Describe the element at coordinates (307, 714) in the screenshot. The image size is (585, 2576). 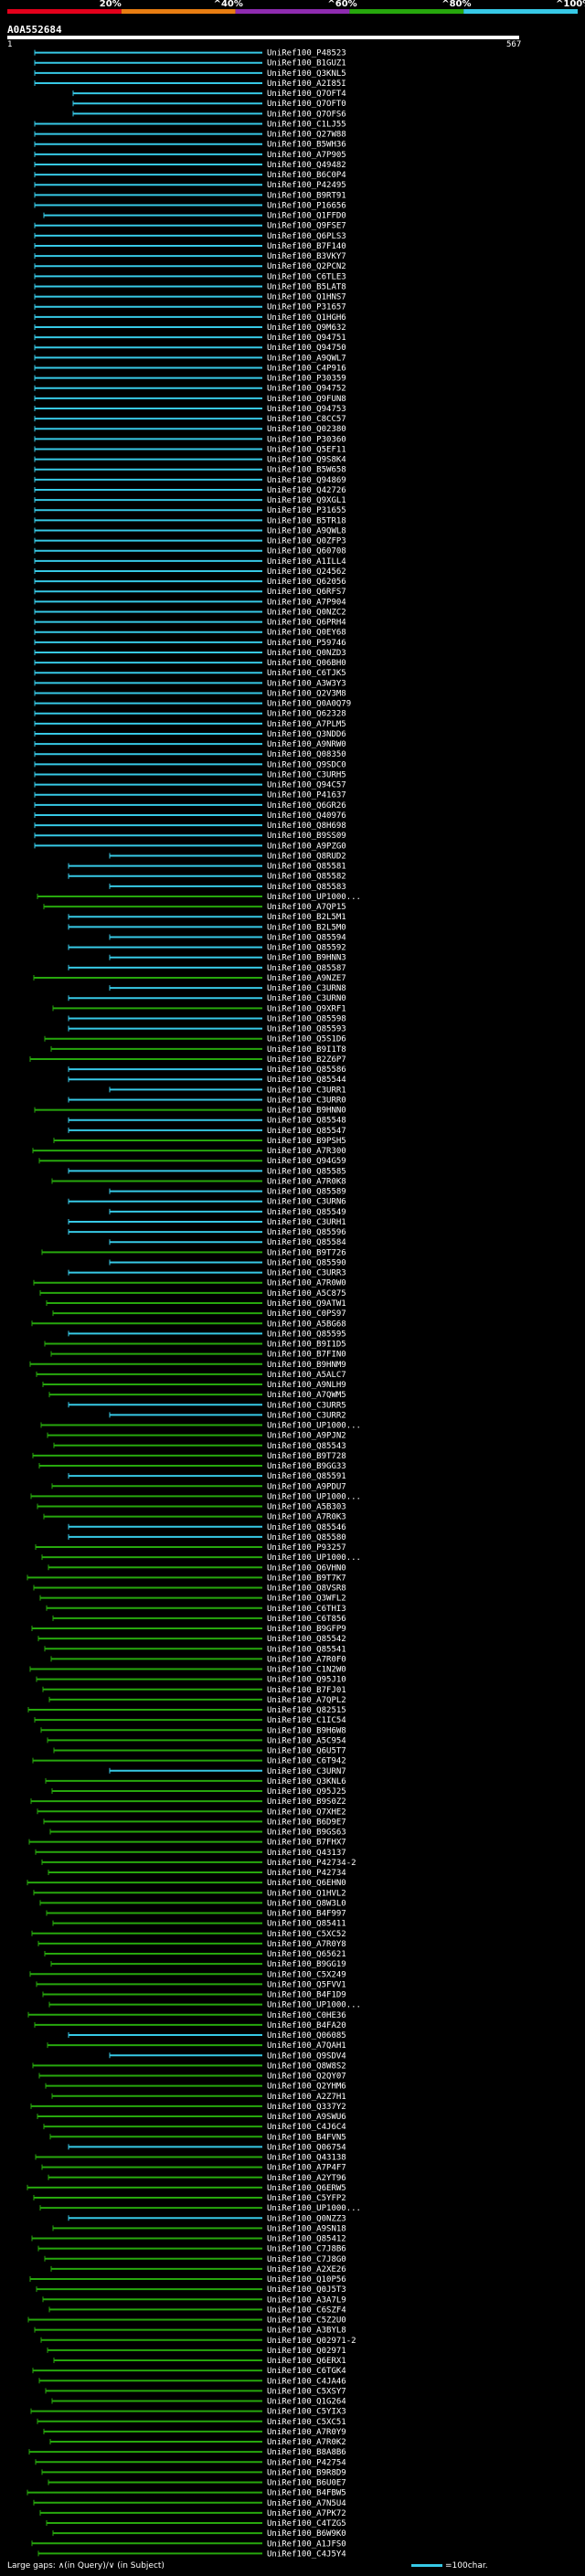
I see `hit-label: UniRef100_Q62328` at that location.